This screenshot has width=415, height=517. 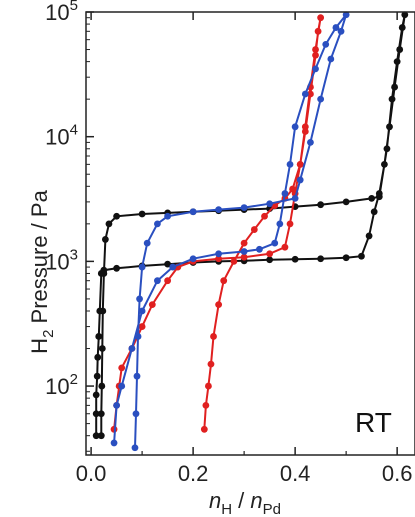 I want to click on x-tick-label: 0.2, so click(x=193, y=473).